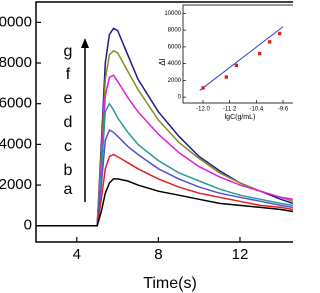 This screenshot has height=293, width=320. What do you see at coordinates (68, 170) in the screenshot?
I see `series-label: b` at bounding box center [68, 170].